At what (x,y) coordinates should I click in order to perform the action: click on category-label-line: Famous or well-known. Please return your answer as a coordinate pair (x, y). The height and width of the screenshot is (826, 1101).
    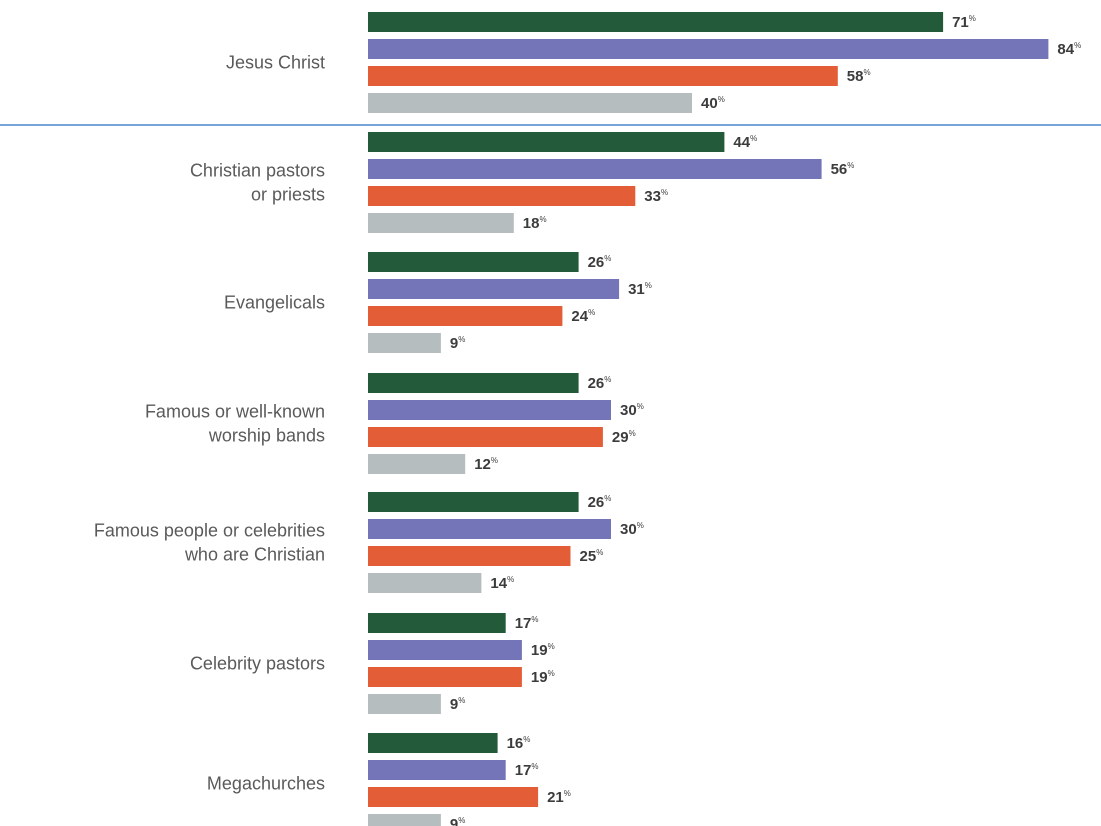
    Looking at the image, I should click on (235, 412).